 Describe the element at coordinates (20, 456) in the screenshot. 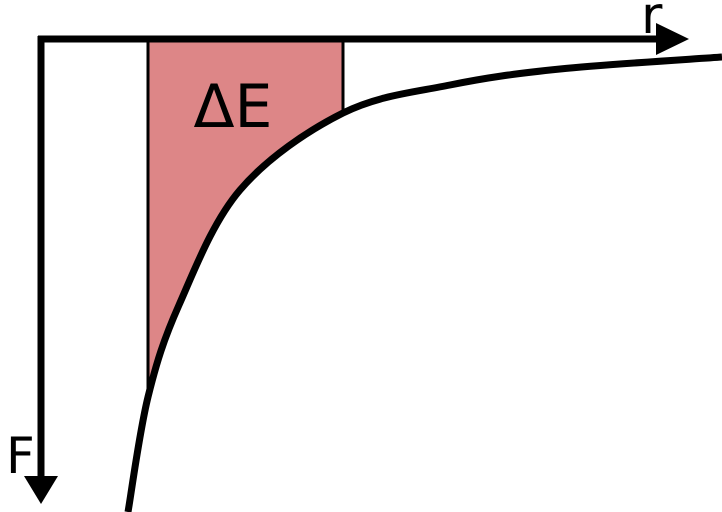

I see `f-axis-label: F` at that location.